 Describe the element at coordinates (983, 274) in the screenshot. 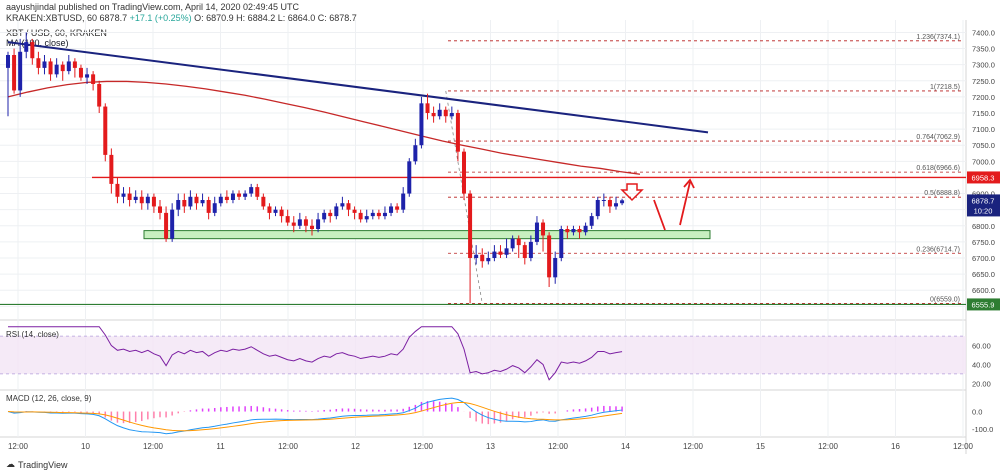

I see `y-tick-label: 6650.0` at that location.